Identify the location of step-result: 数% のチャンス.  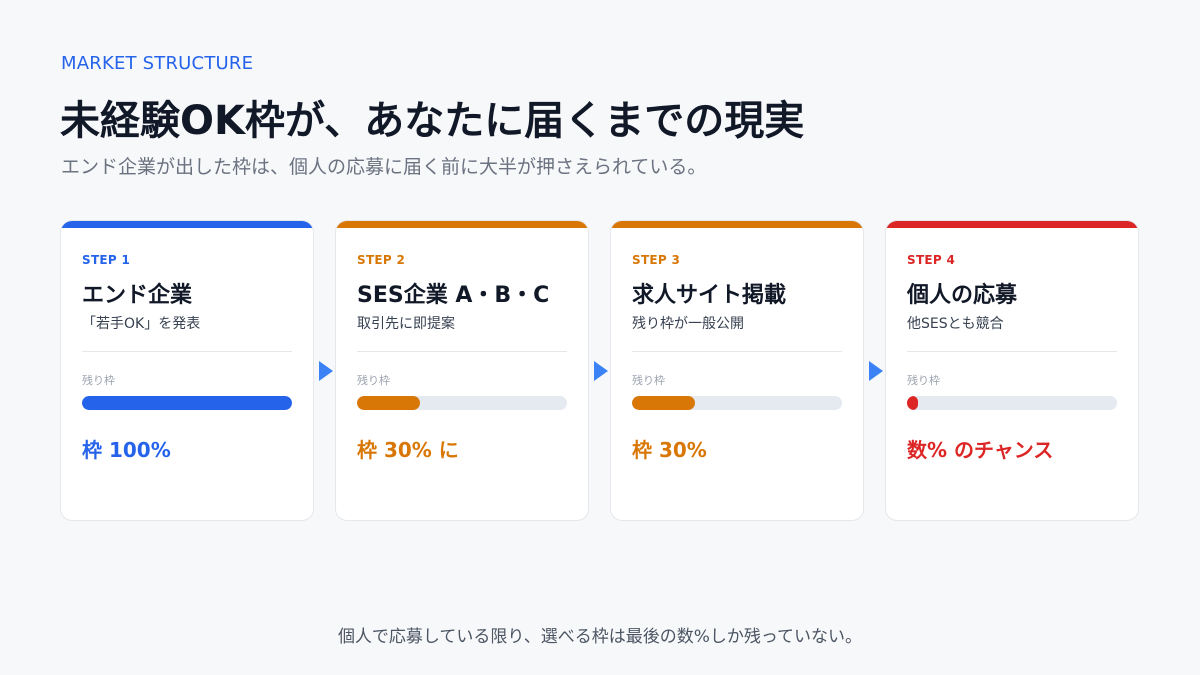
(980, 450).